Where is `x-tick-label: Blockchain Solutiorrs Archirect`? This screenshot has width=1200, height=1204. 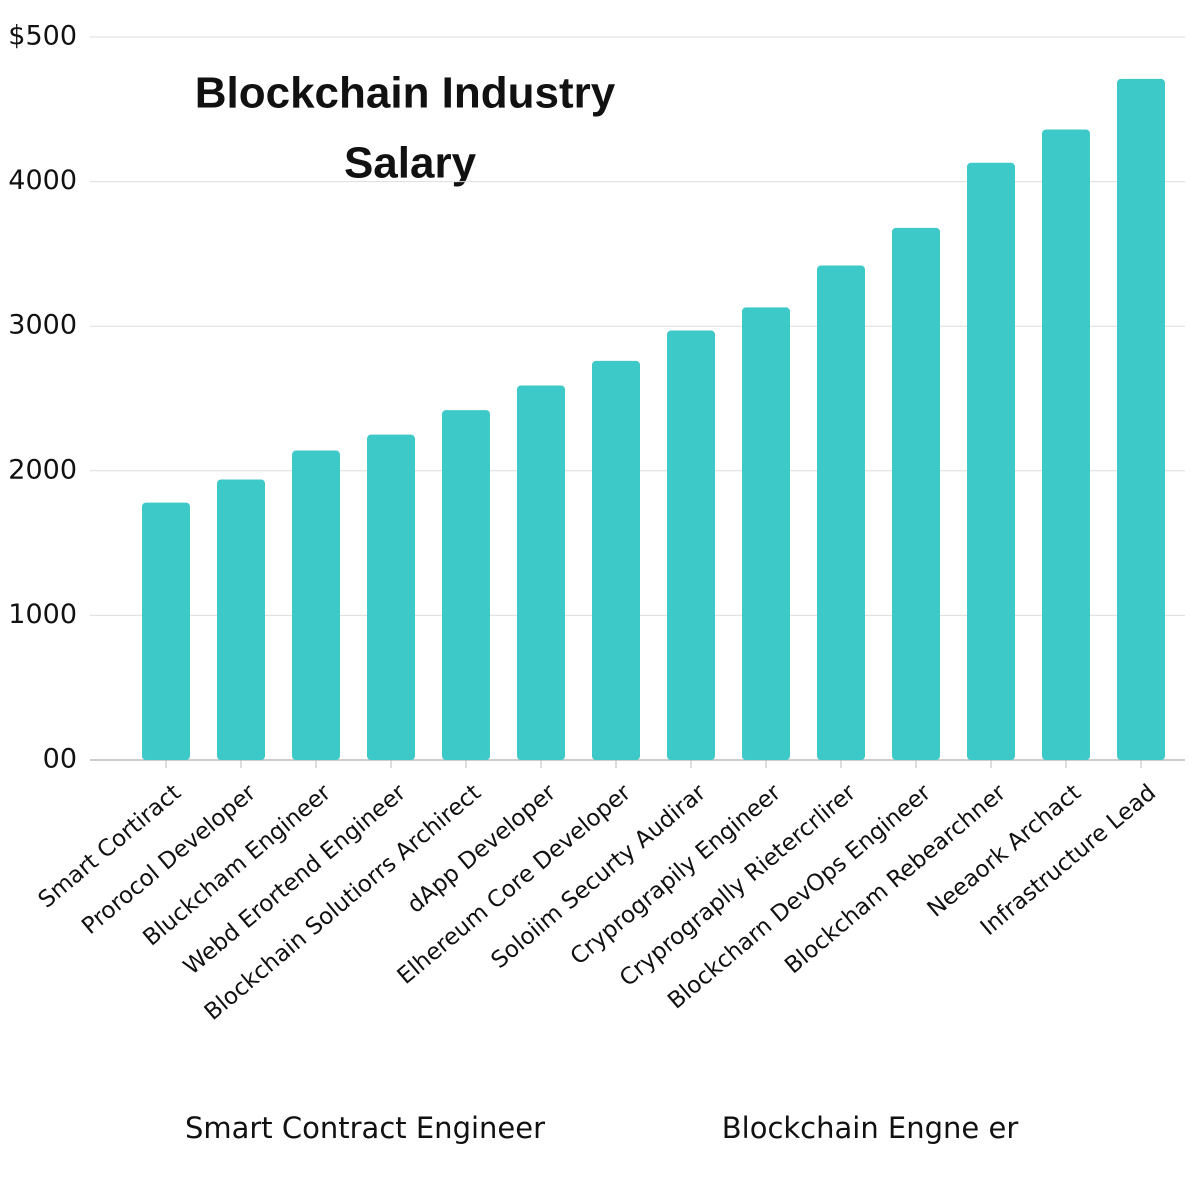 x-tick-label: Blockchain Solutiorrs Archirect is located at coordinates (343, 903).